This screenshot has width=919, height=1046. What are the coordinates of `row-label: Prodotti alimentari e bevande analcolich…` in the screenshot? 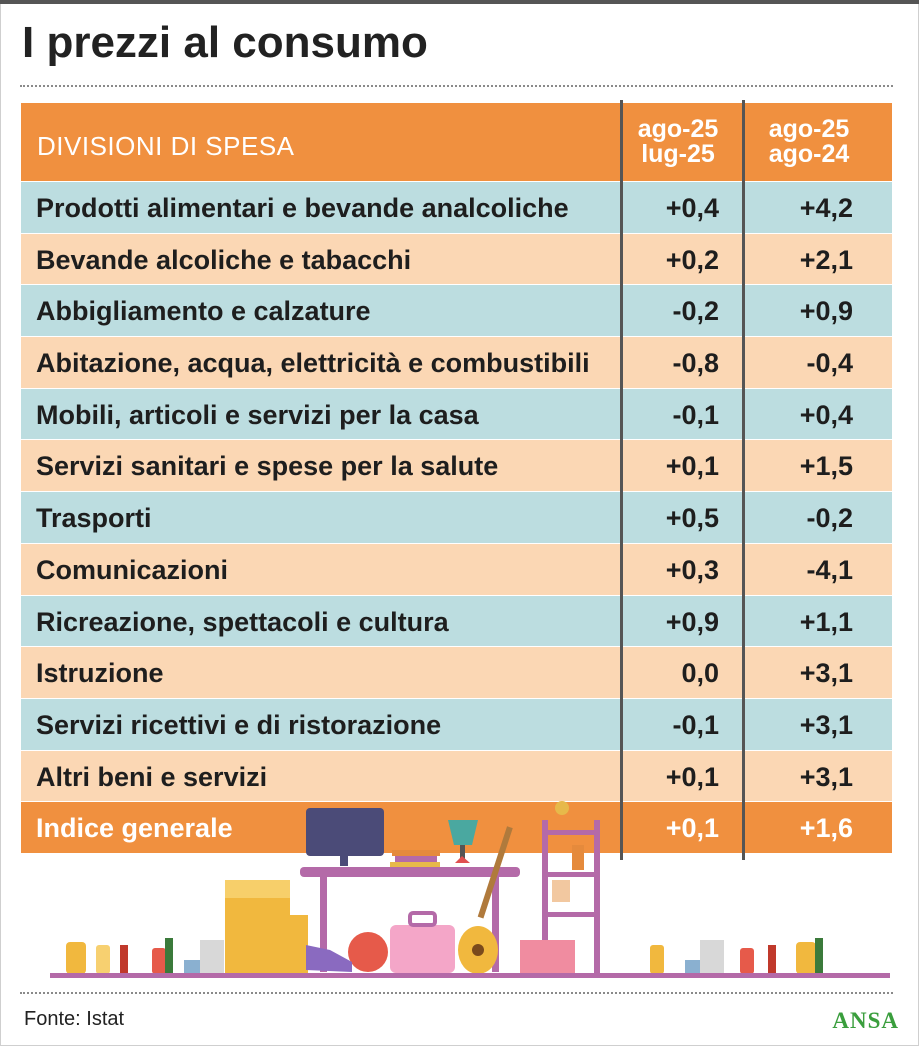 It's located at (302, 208).